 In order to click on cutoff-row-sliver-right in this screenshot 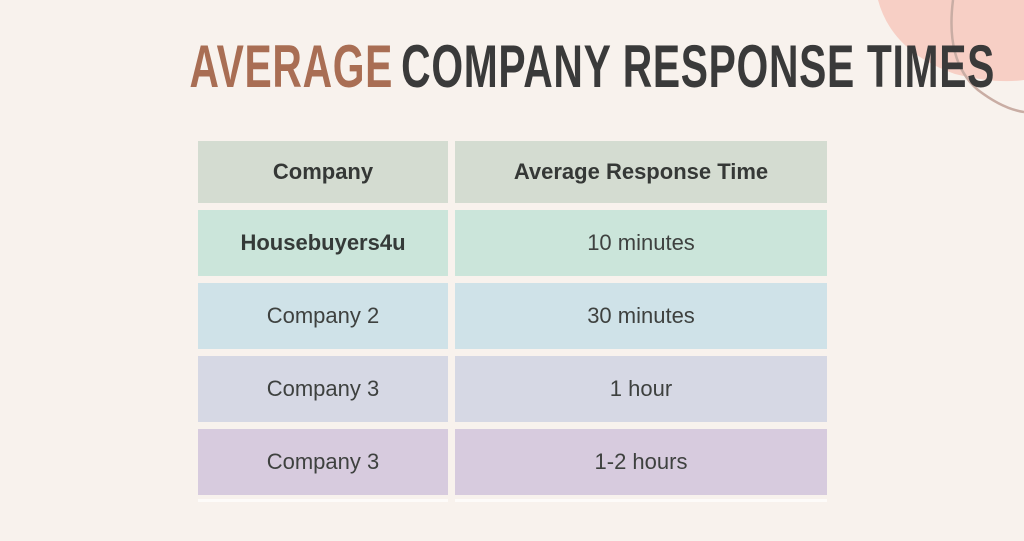, I will do `click(641, 500)`.